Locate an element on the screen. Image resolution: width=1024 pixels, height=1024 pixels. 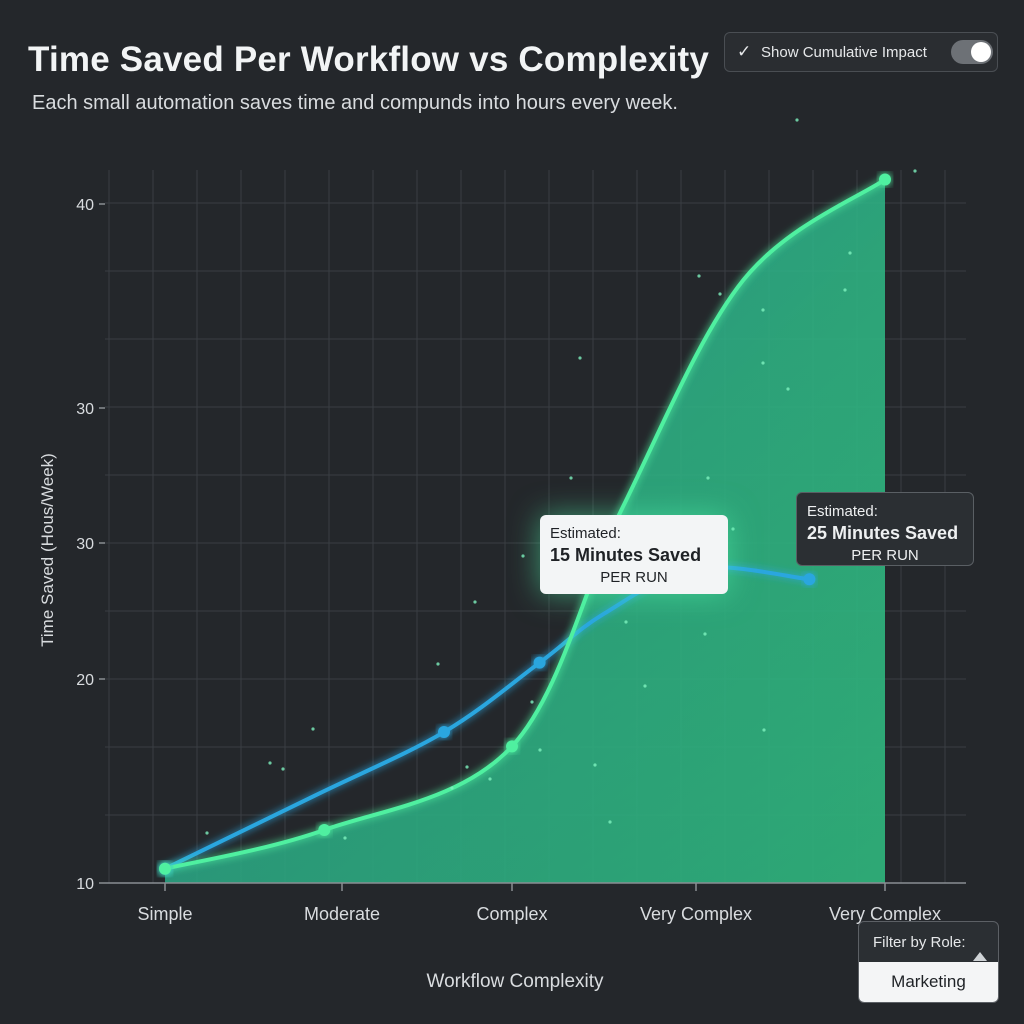
role-select: Marketing is located at coordinates (928, 982).